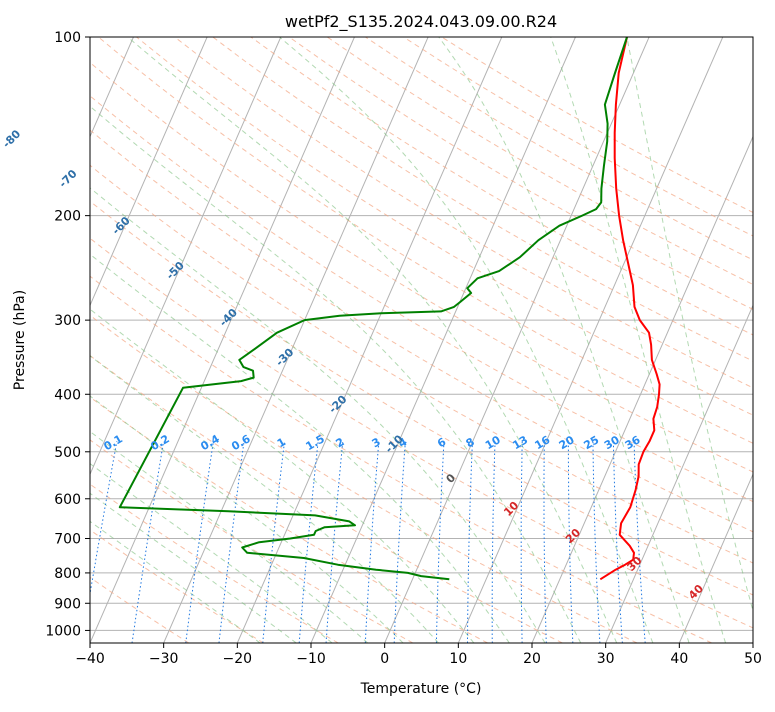 The width and height of the screenshot is (775, 712). Describe the element at coordinates (311, 659) in the screenshot. I see `x-tick-label: −10` at that location.